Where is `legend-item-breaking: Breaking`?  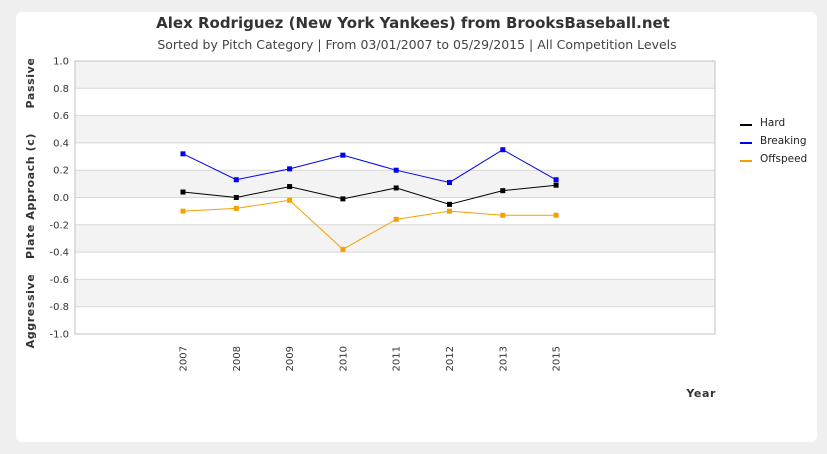
legend-item-breaking: Breaking is located at coordinates (773, 141).